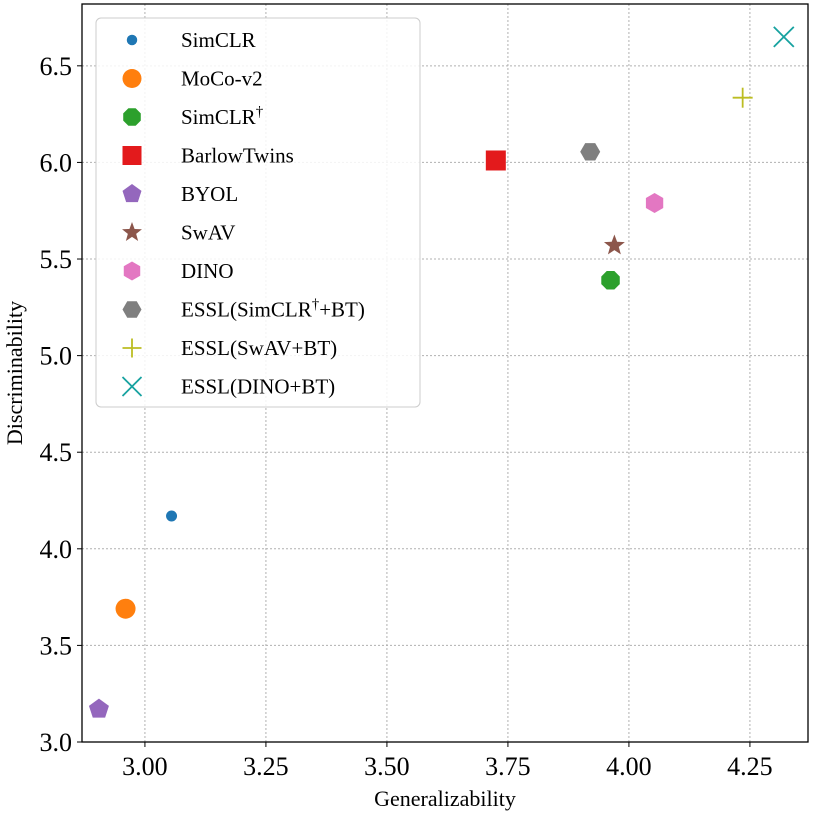 This screenshot has height=814, width=814. I want to click on legend-item-moco-v2: MoCo-v2, so click(192, 79).